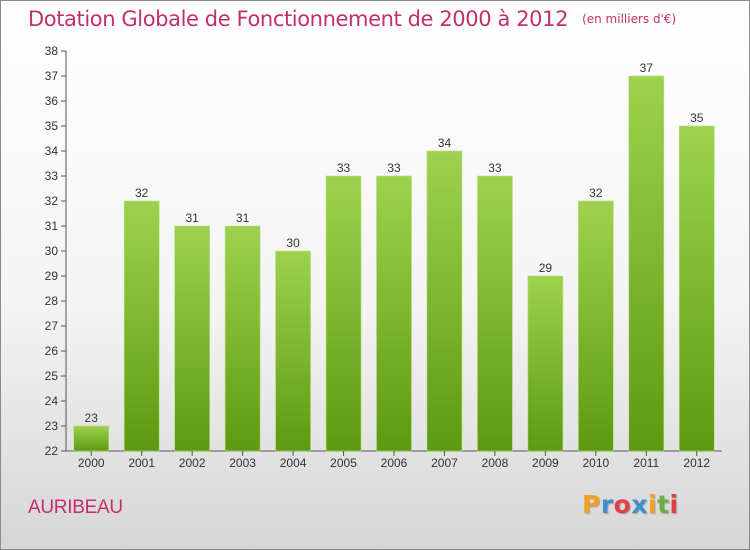 This screenshot has width=750, height=550. Describe the element at coordinates (595, 463) in the screenshot. I see `x-tick-label: 2010` at that location.